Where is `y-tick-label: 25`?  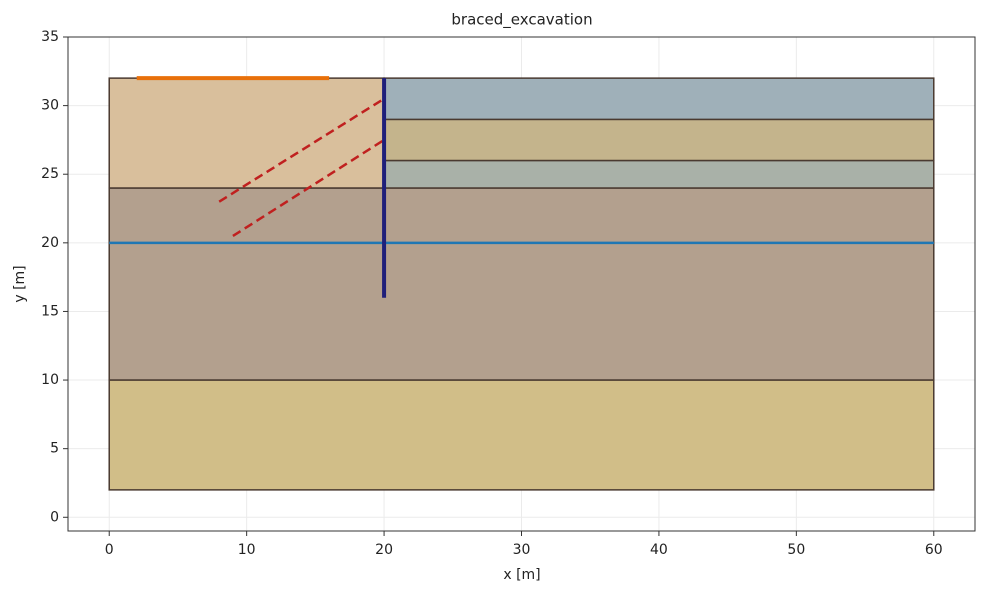 y-tick-label: 25 is located at coordinates (50, 174).